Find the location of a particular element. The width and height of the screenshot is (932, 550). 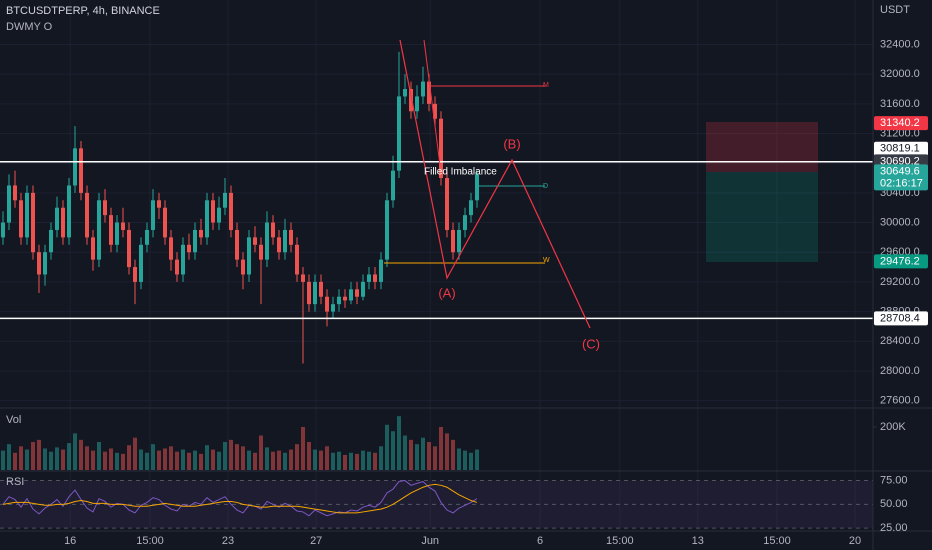

countdown: 02:16:17 is located at coordinates (901, 183).